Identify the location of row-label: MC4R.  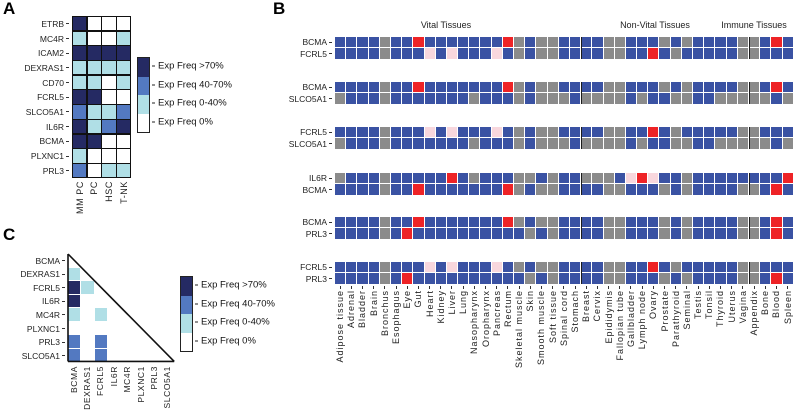
(32, 315).